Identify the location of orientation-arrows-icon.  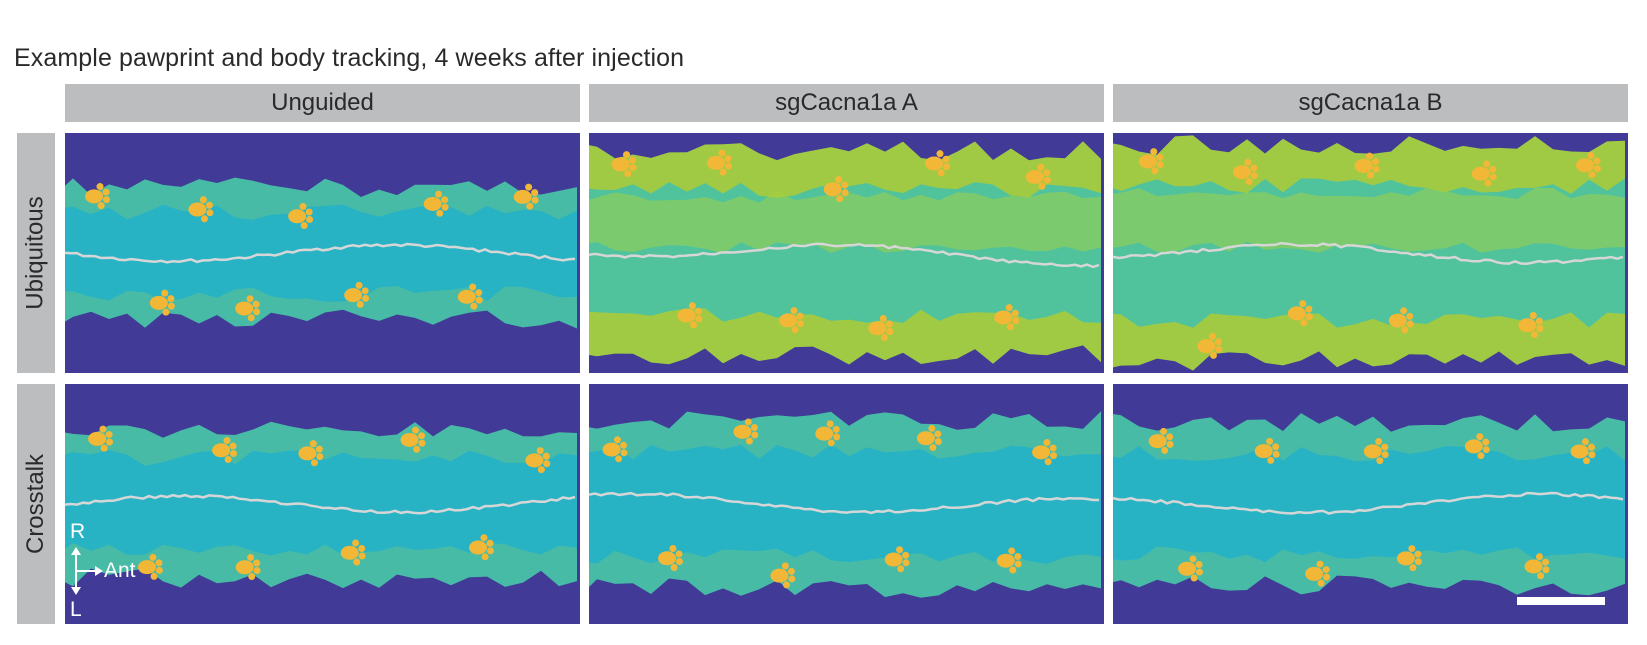
(87, 571).